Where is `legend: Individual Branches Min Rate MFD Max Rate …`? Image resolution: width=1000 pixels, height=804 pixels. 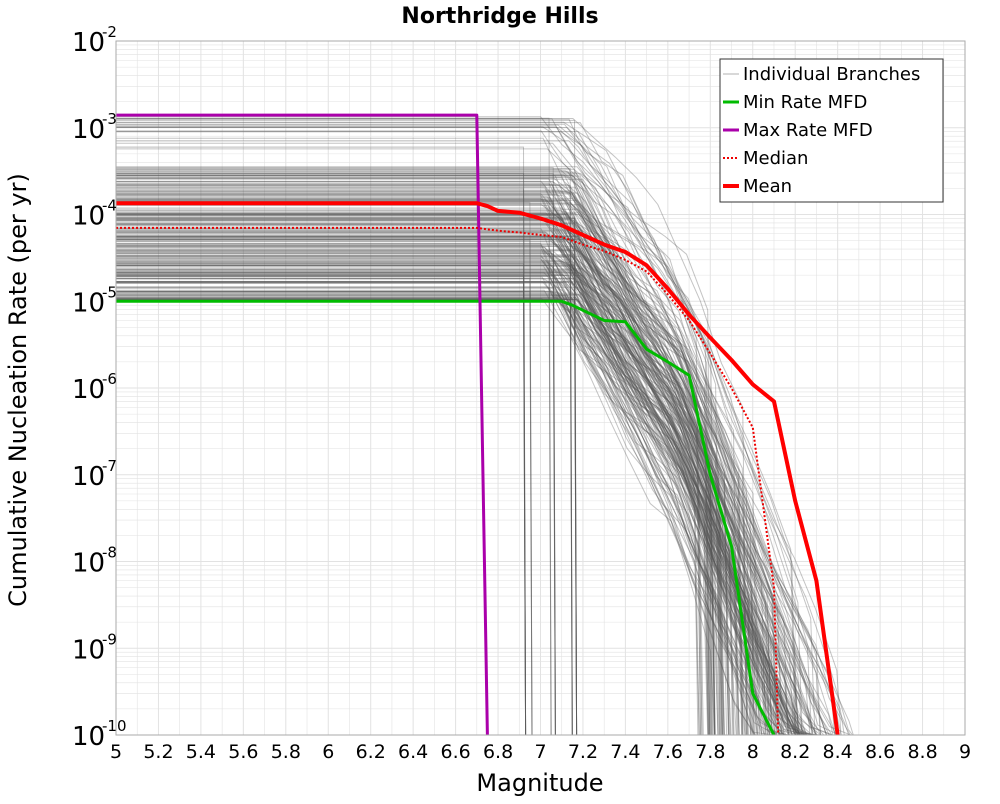 legend: Individual Branches Min Rate MFD Max Rate … is located at coordinates (831, 130).